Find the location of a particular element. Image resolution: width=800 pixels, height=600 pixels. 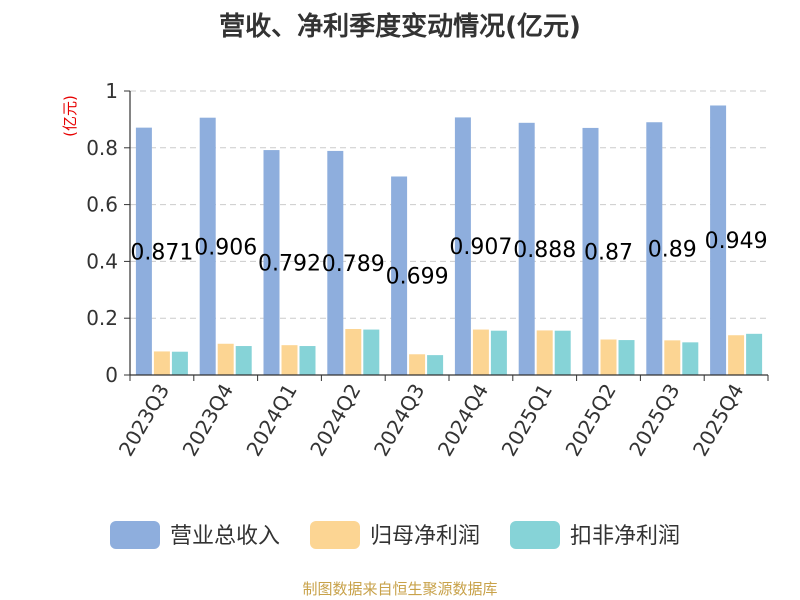

x-tick-label: 2024Q3 is located at coordinates (399, 420).